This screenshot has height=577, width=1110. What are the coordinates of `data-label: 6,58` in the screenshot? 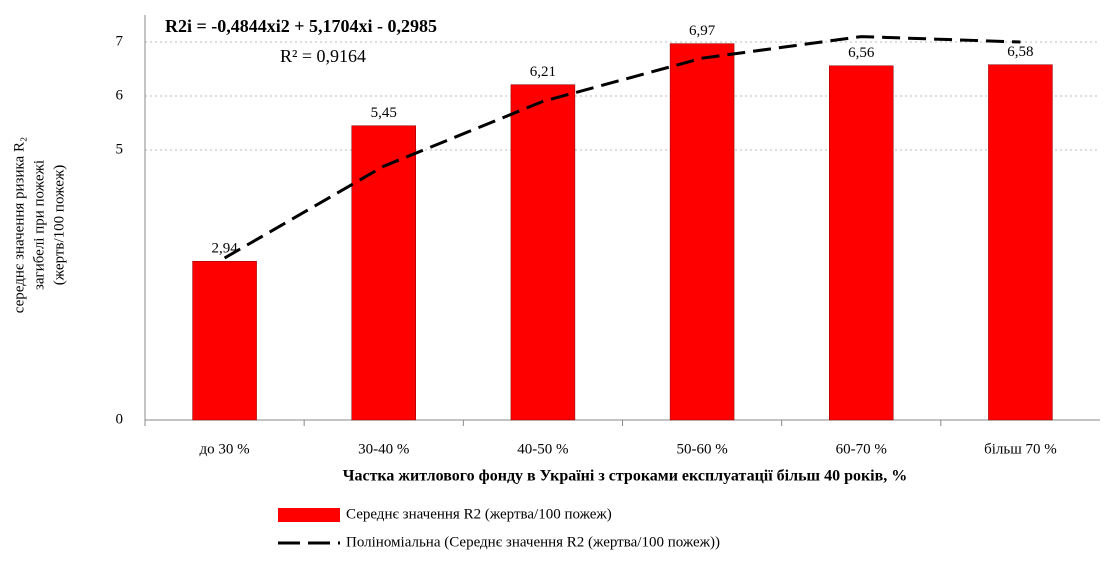 It's located at (1020, 52).